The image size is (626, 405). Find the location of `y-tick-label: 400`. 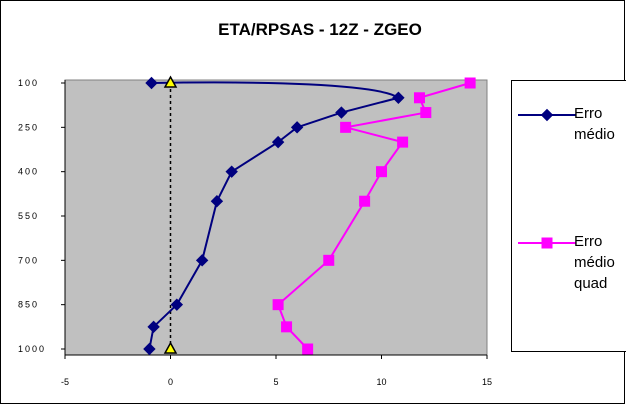

y-tick-label: 400 is located at coordinates (28, 172).